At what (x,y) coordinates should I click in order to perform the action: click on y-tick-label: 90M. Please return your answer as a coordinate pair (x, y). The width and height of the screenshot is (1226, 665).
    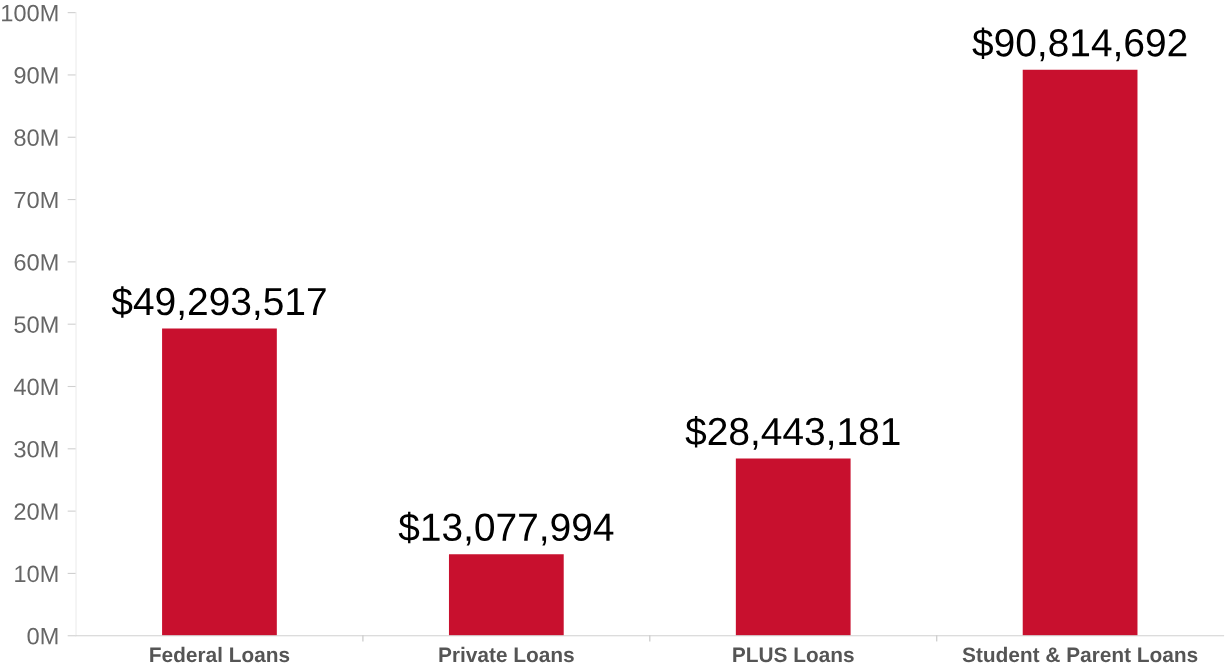
    Looking at the image, I should click on (36, 75).